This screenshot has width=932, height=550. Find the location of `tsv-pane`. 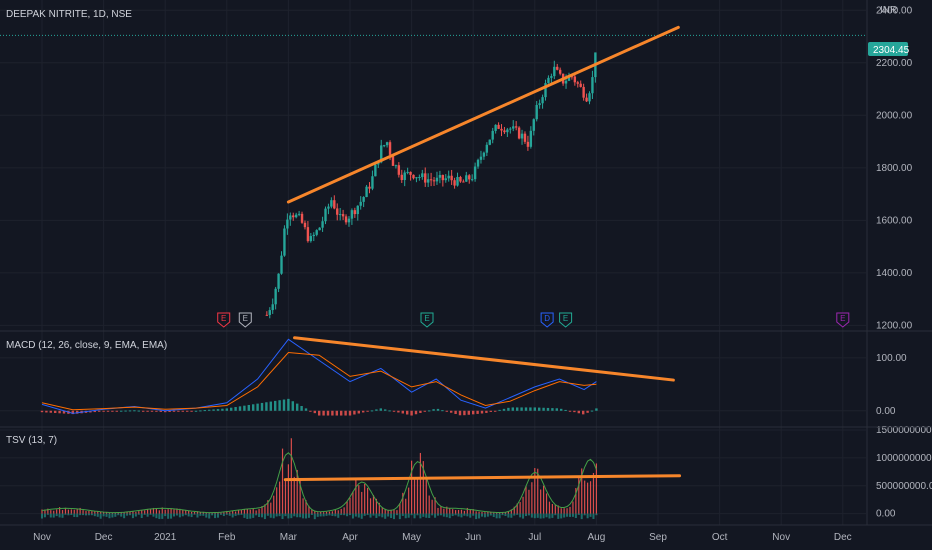

tsv-pane is located at coordinates (361, 479).